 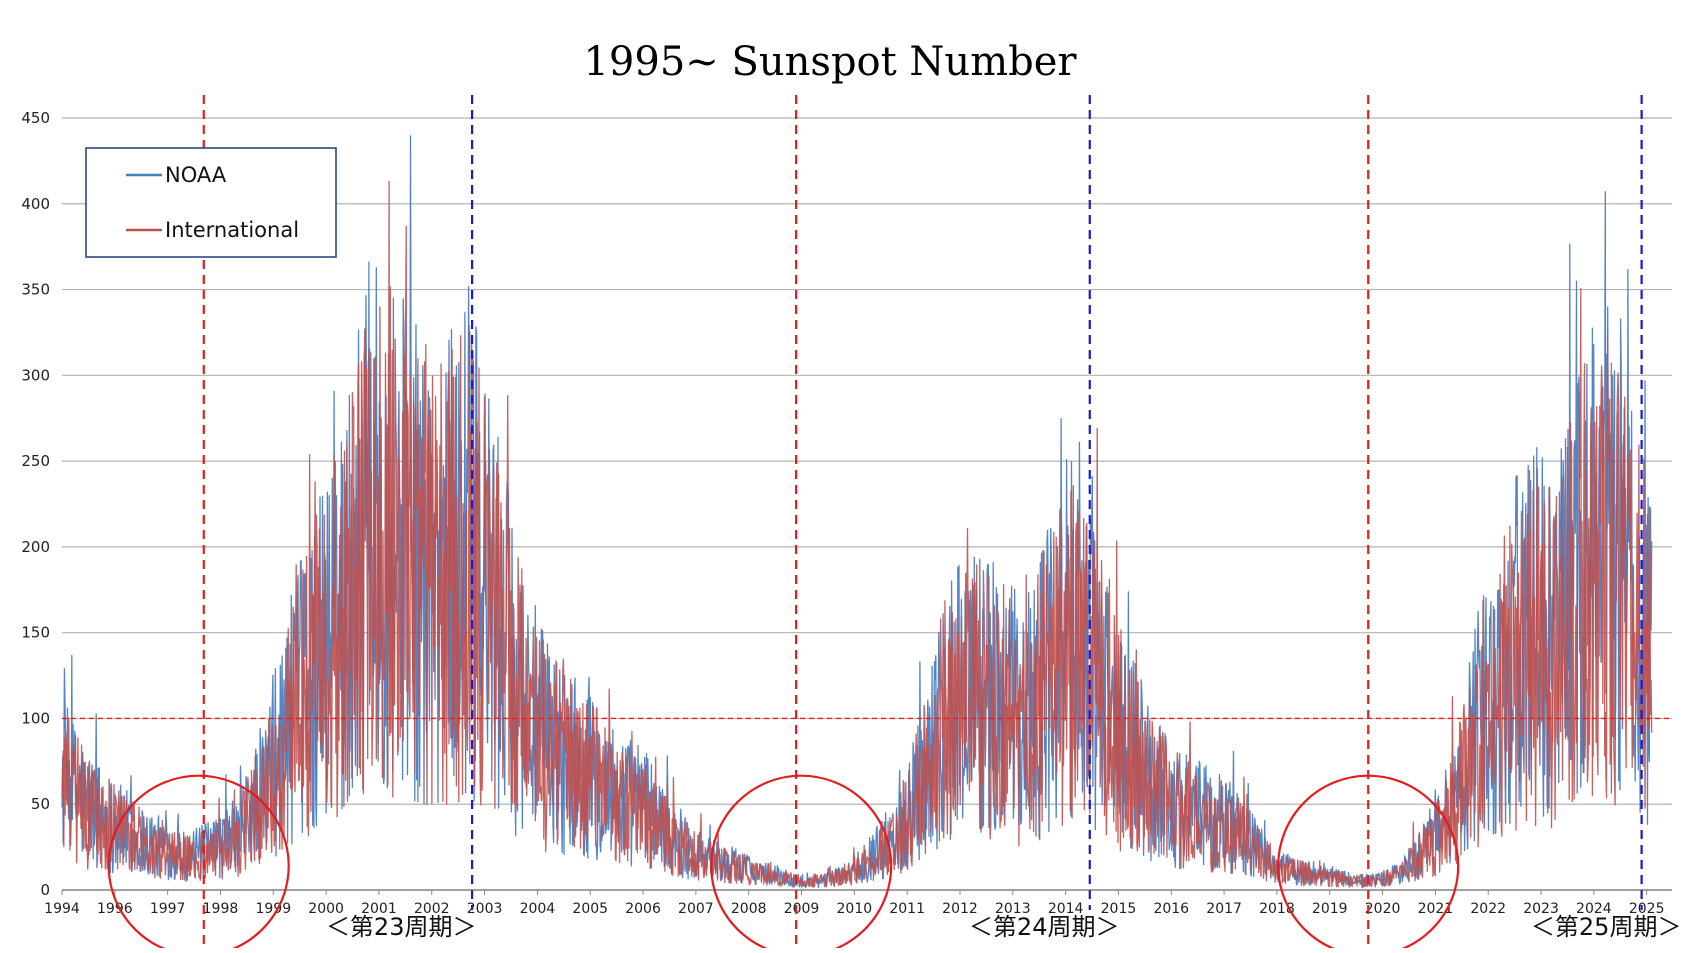 What do you see at coordinates (62, 909) in the screenshot?
I see `x-tick-label: 1994` at bounding box center [62, 909].